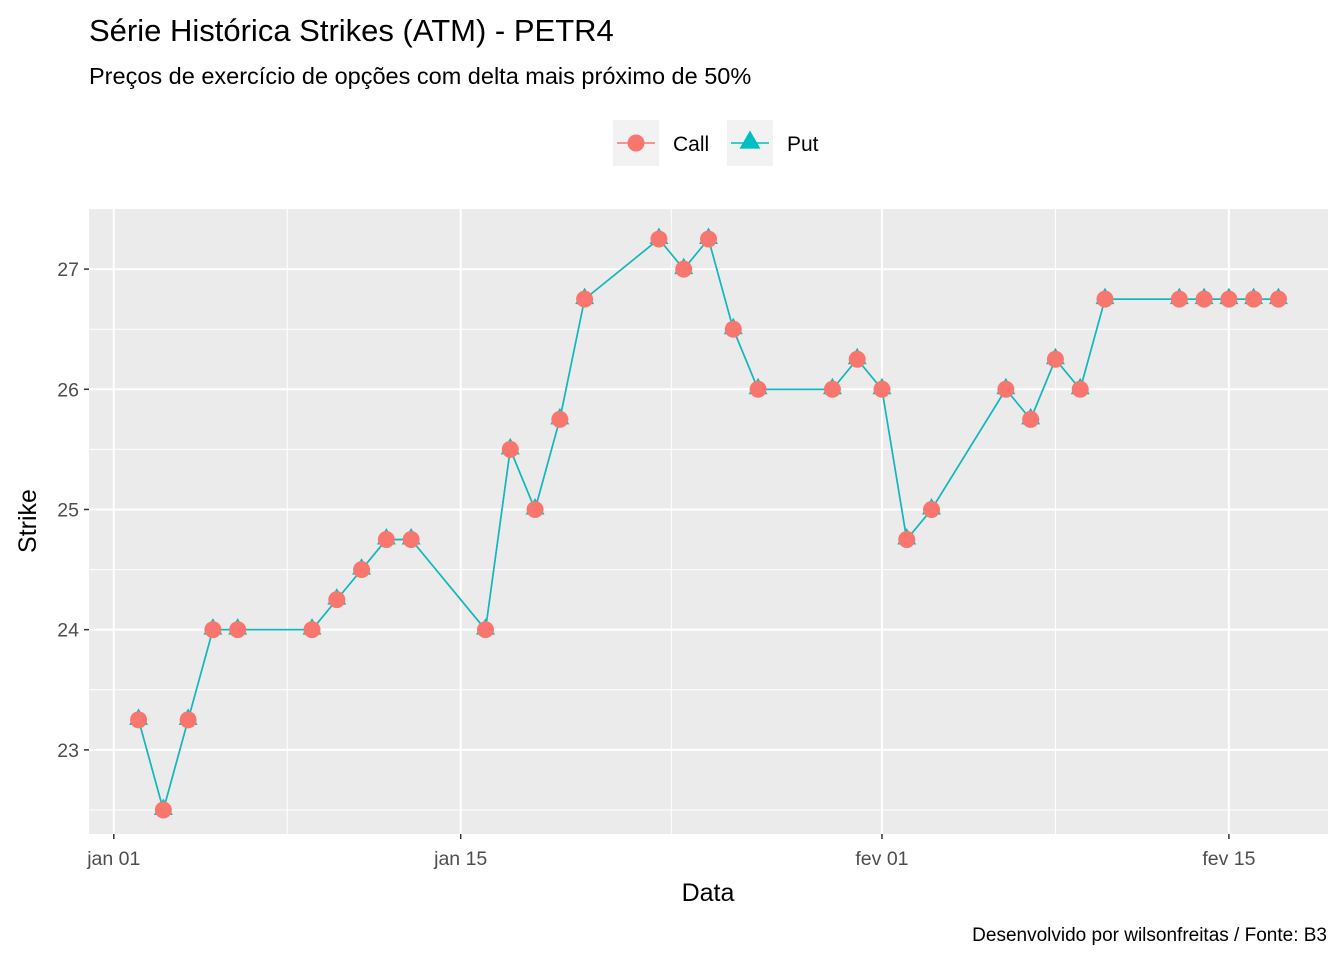 The image size is (1344, 960). What do you see at coordinates (708, 893) in the screenshot?
I see `x-axis-title: Data` at bounding box center [708, 893].